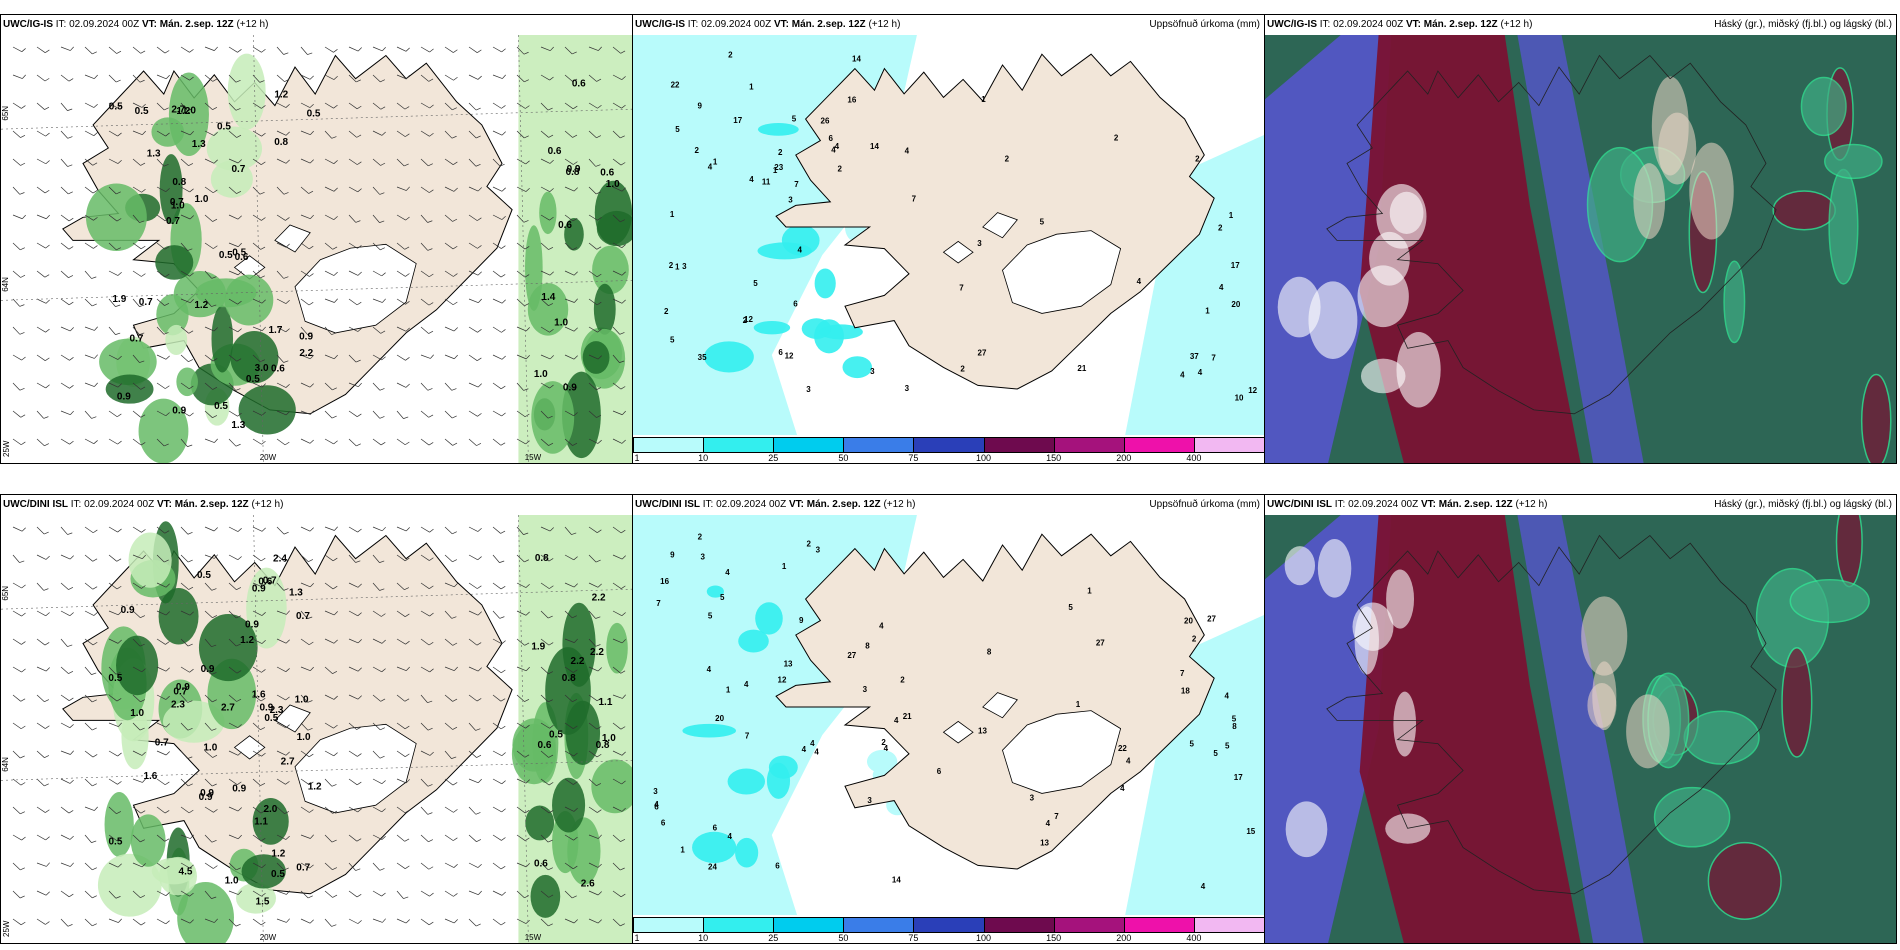 The height and width of the screenshot is (950, 1900). Describe the element at coordinates (199, 144) in the screenshot. I see `wind-value: 1.3` at that location.